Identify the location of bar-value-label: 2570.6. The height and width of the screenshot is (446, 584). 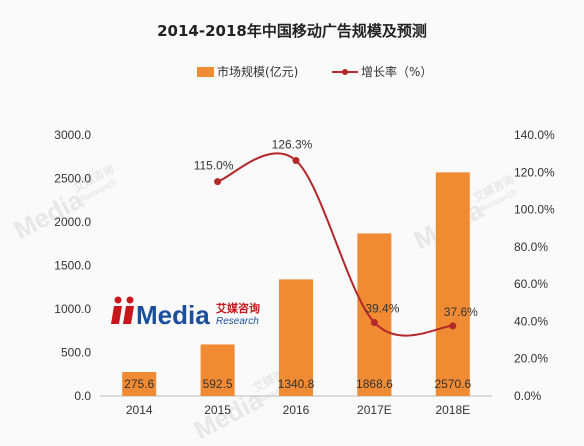
(452, 384).